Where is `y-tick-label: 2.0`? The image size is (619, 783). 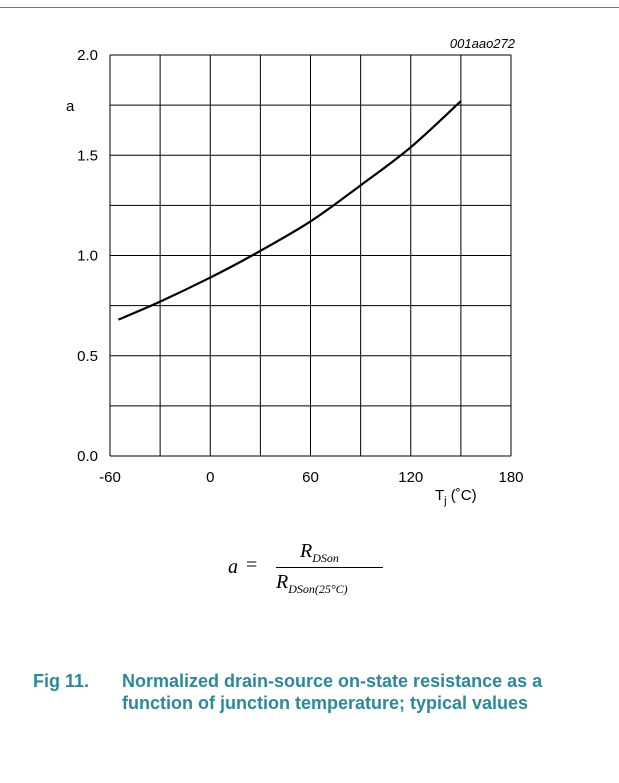
y-tick-label: 2.0 is located at coordinates (87, 55).